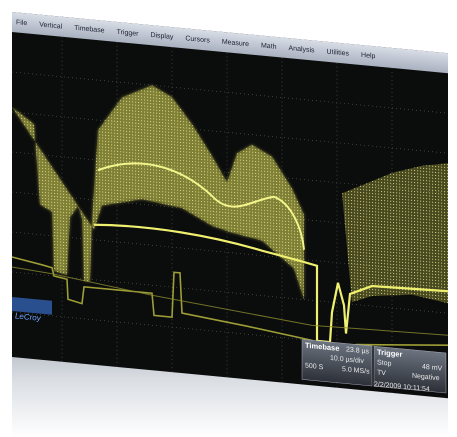 Image resolution: width=457 pixels, height=437 pixels. What do you see at coordinates (356, 371) in the screenshot?
I see `timebase-rate: 5.0 MS/s` at bounding box center [356, 371].